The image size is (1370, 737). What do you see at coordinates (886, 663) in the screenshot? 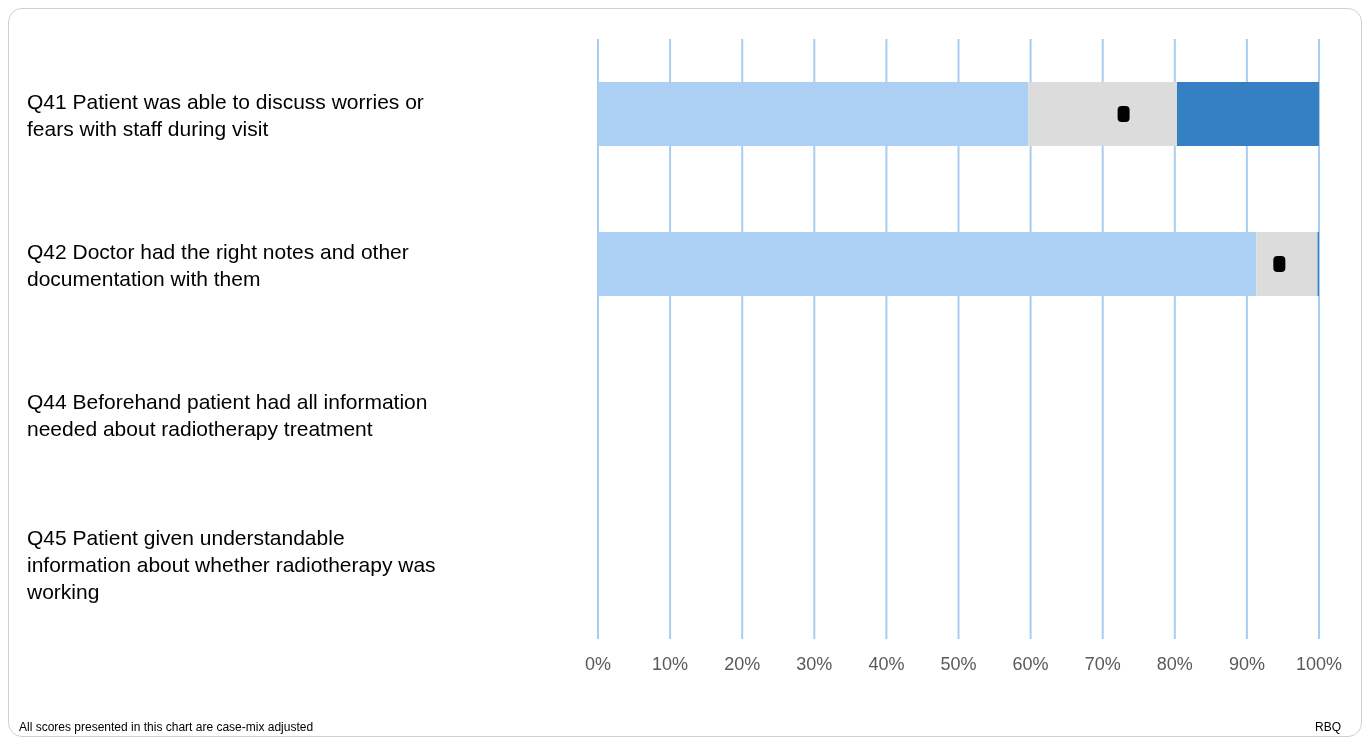
I see `x-tick-label: 40%` at bounding box center [886, 663].